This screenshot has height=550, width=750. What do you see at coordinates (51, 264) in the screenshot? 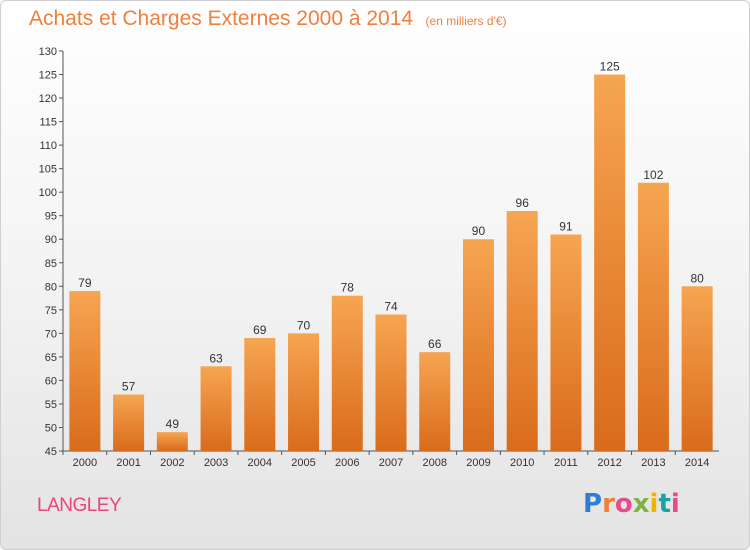
I see `y-tick-label: 85` at bounding box center [51, 264].